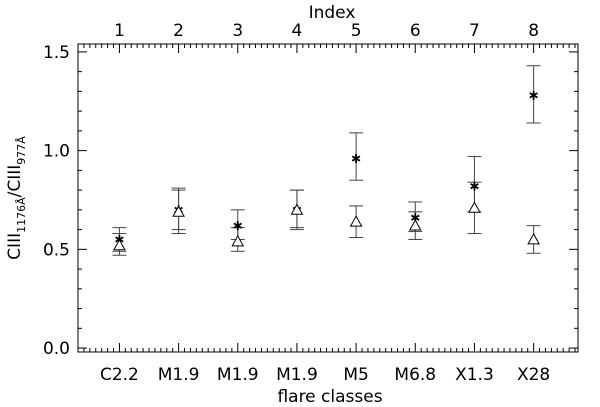 This screenshot has width=600, height=407. I want to click on top-axis-label: Index, so click(332, 13).